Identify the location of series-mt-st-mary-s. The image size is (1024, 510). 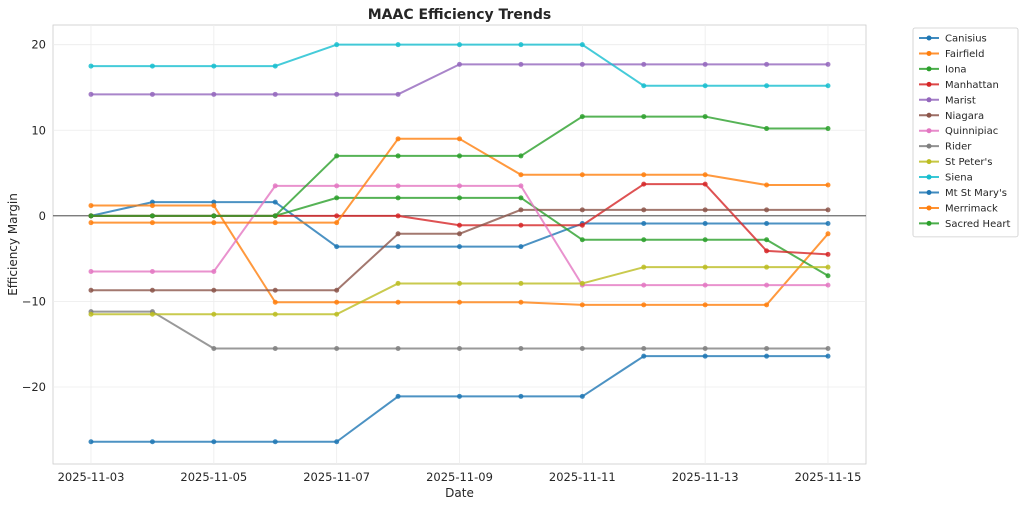
(459, 399).